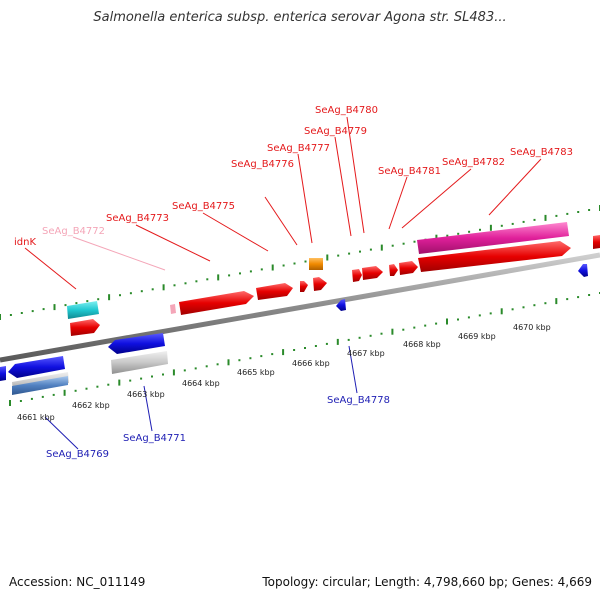  I want to click on gene-left-edge, so click(3, 373).